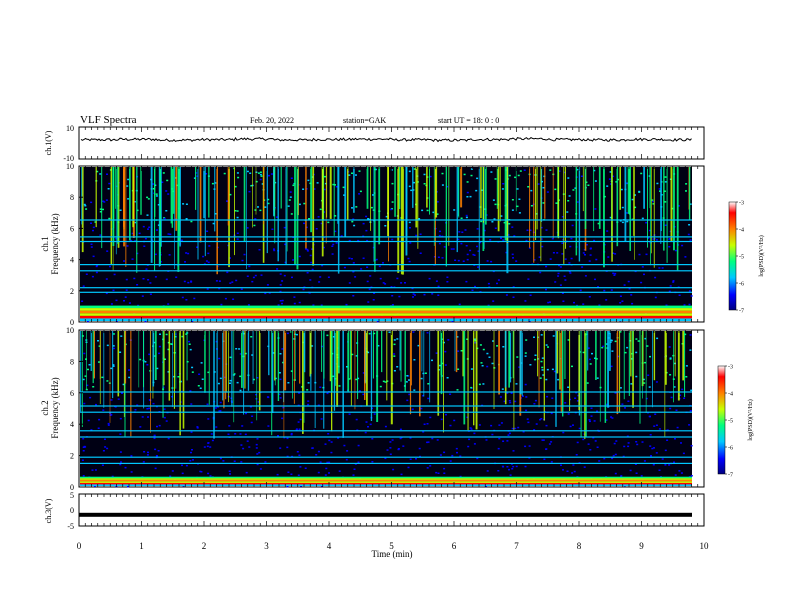 The width and height of the screenshot is (792, 612). Describe the element at coordinates (72, 510) in the screenshot. I see `ch3-ytick-mid: 0` at that location.